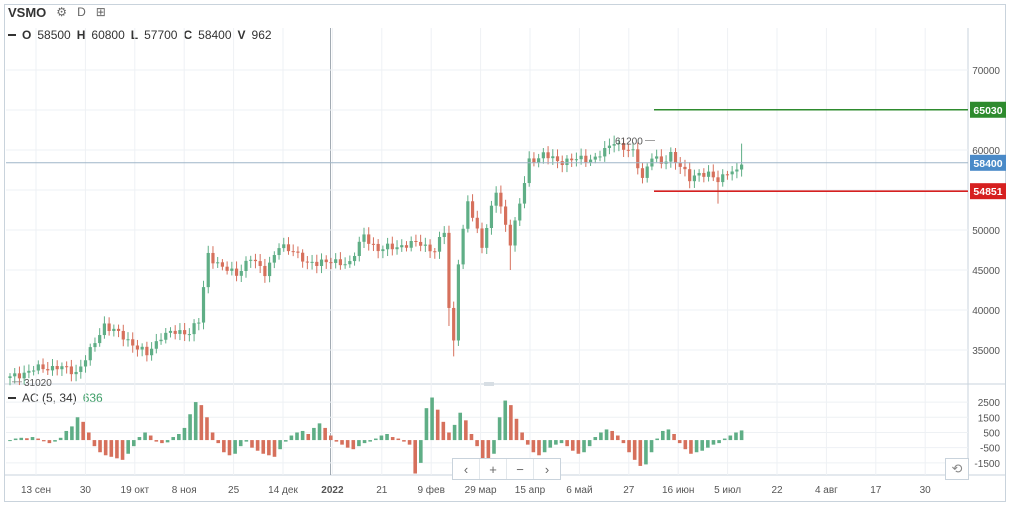  I want to click on high-value: 60800, so click(108, 35).